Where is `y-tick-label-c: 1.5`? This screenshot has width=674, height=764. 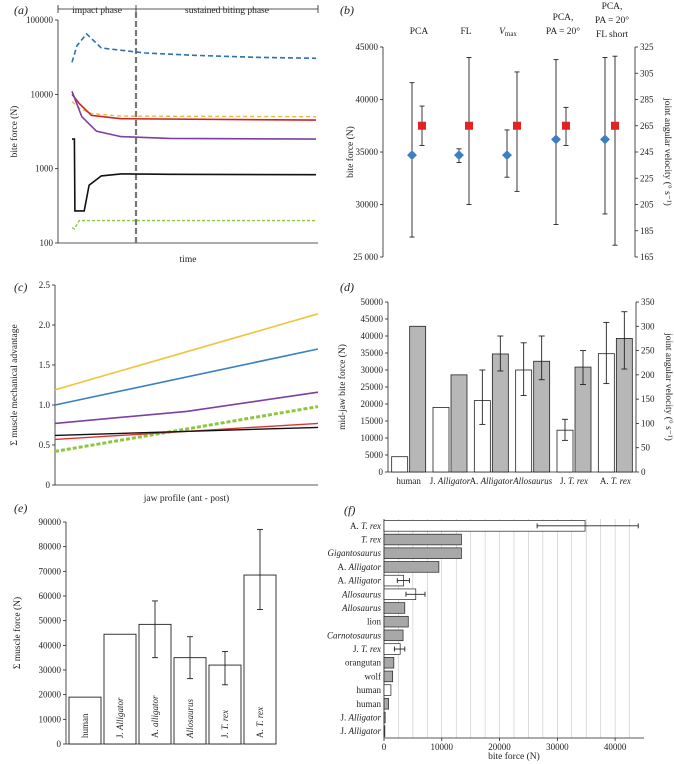 y-tick-label-c: 1.5 is located at coordinates (45, 365).